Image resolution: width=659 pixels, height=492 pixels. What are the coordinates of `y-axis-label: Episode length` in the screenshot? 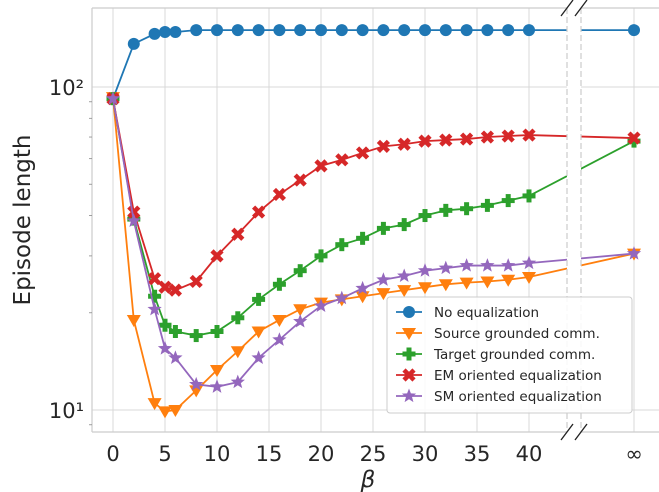 It's located at (23, 220).